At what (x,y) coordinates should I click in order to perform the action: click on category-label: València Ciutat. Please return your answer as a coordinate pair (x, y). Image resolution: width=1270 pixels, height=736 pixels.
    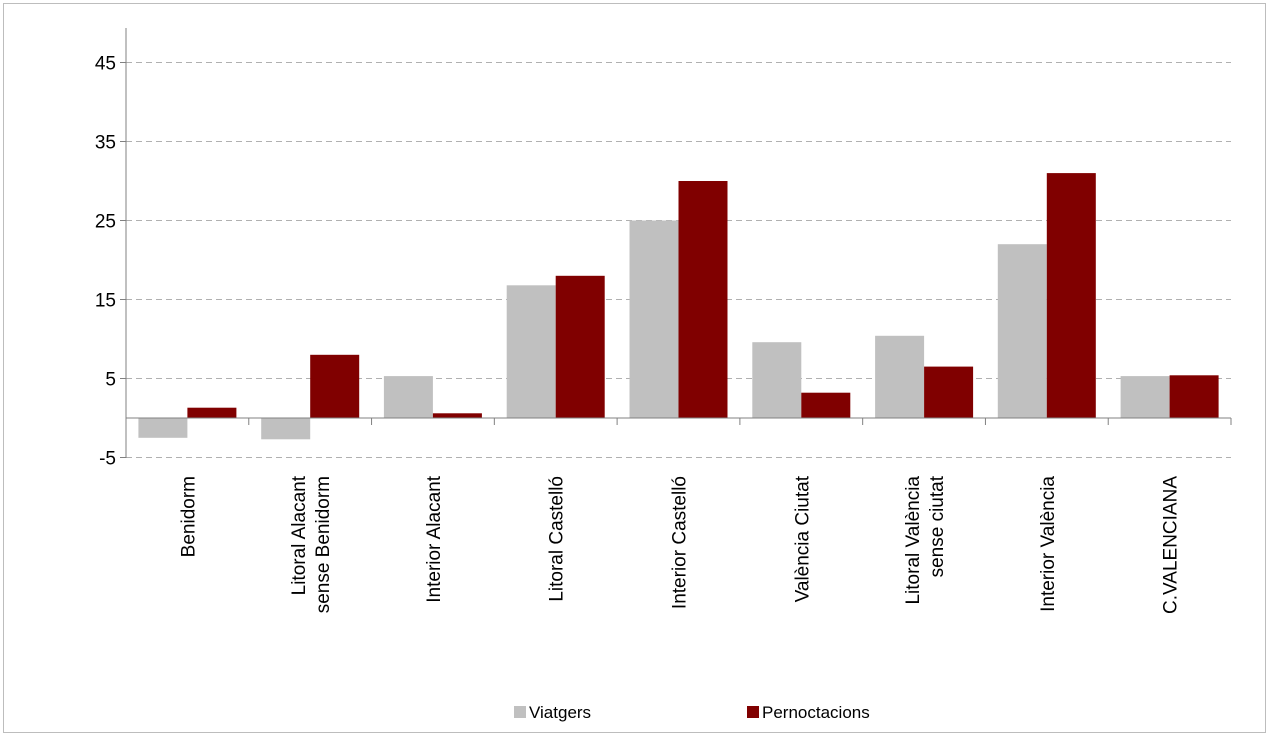
    Looking at the image, I should click on (802, 538).